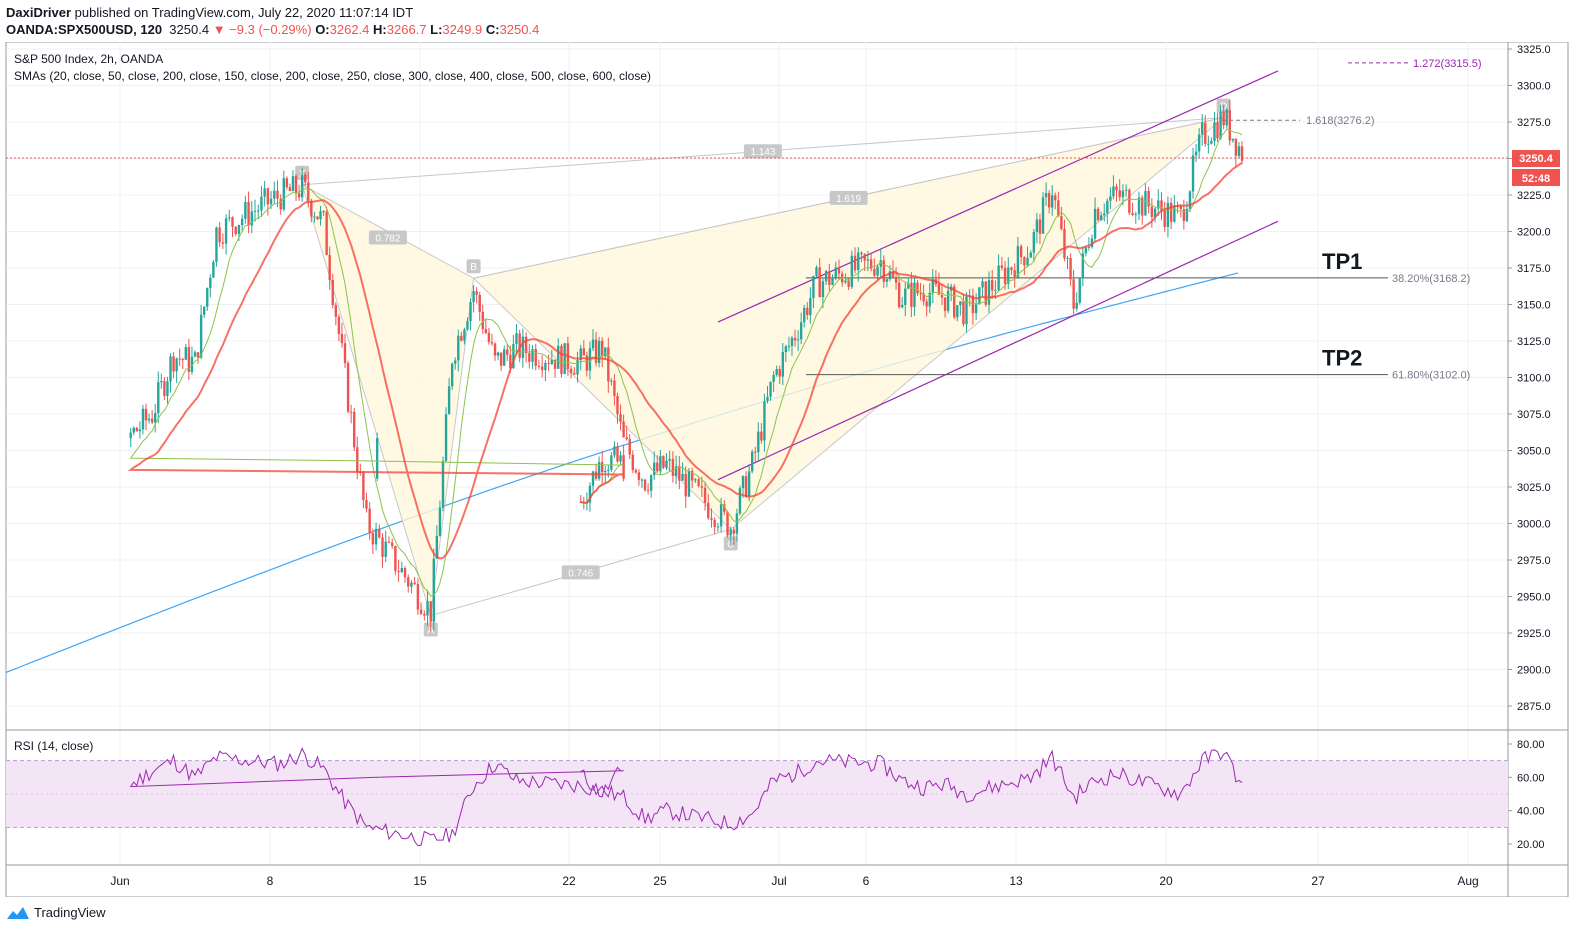  I want to click on legend-title: S&P 500 Index, 2h, OANDA, so click(88, 59).